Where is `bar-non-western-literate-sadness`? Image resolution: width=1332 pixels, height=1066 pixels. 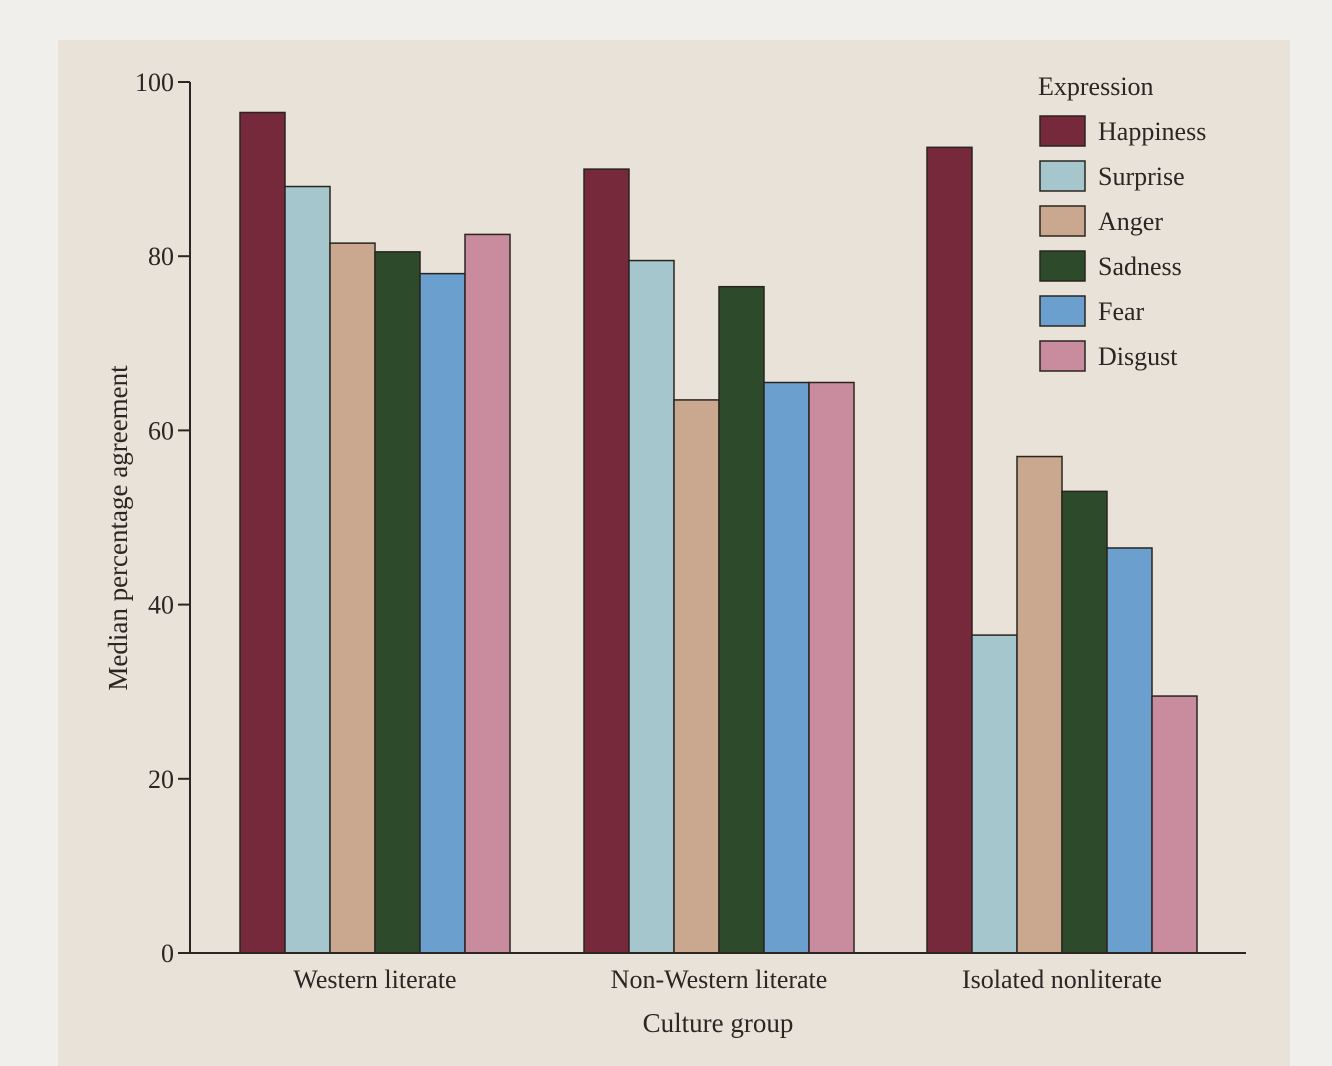 bar-non-western-literate-sadness is located at coordinates (741, 619).